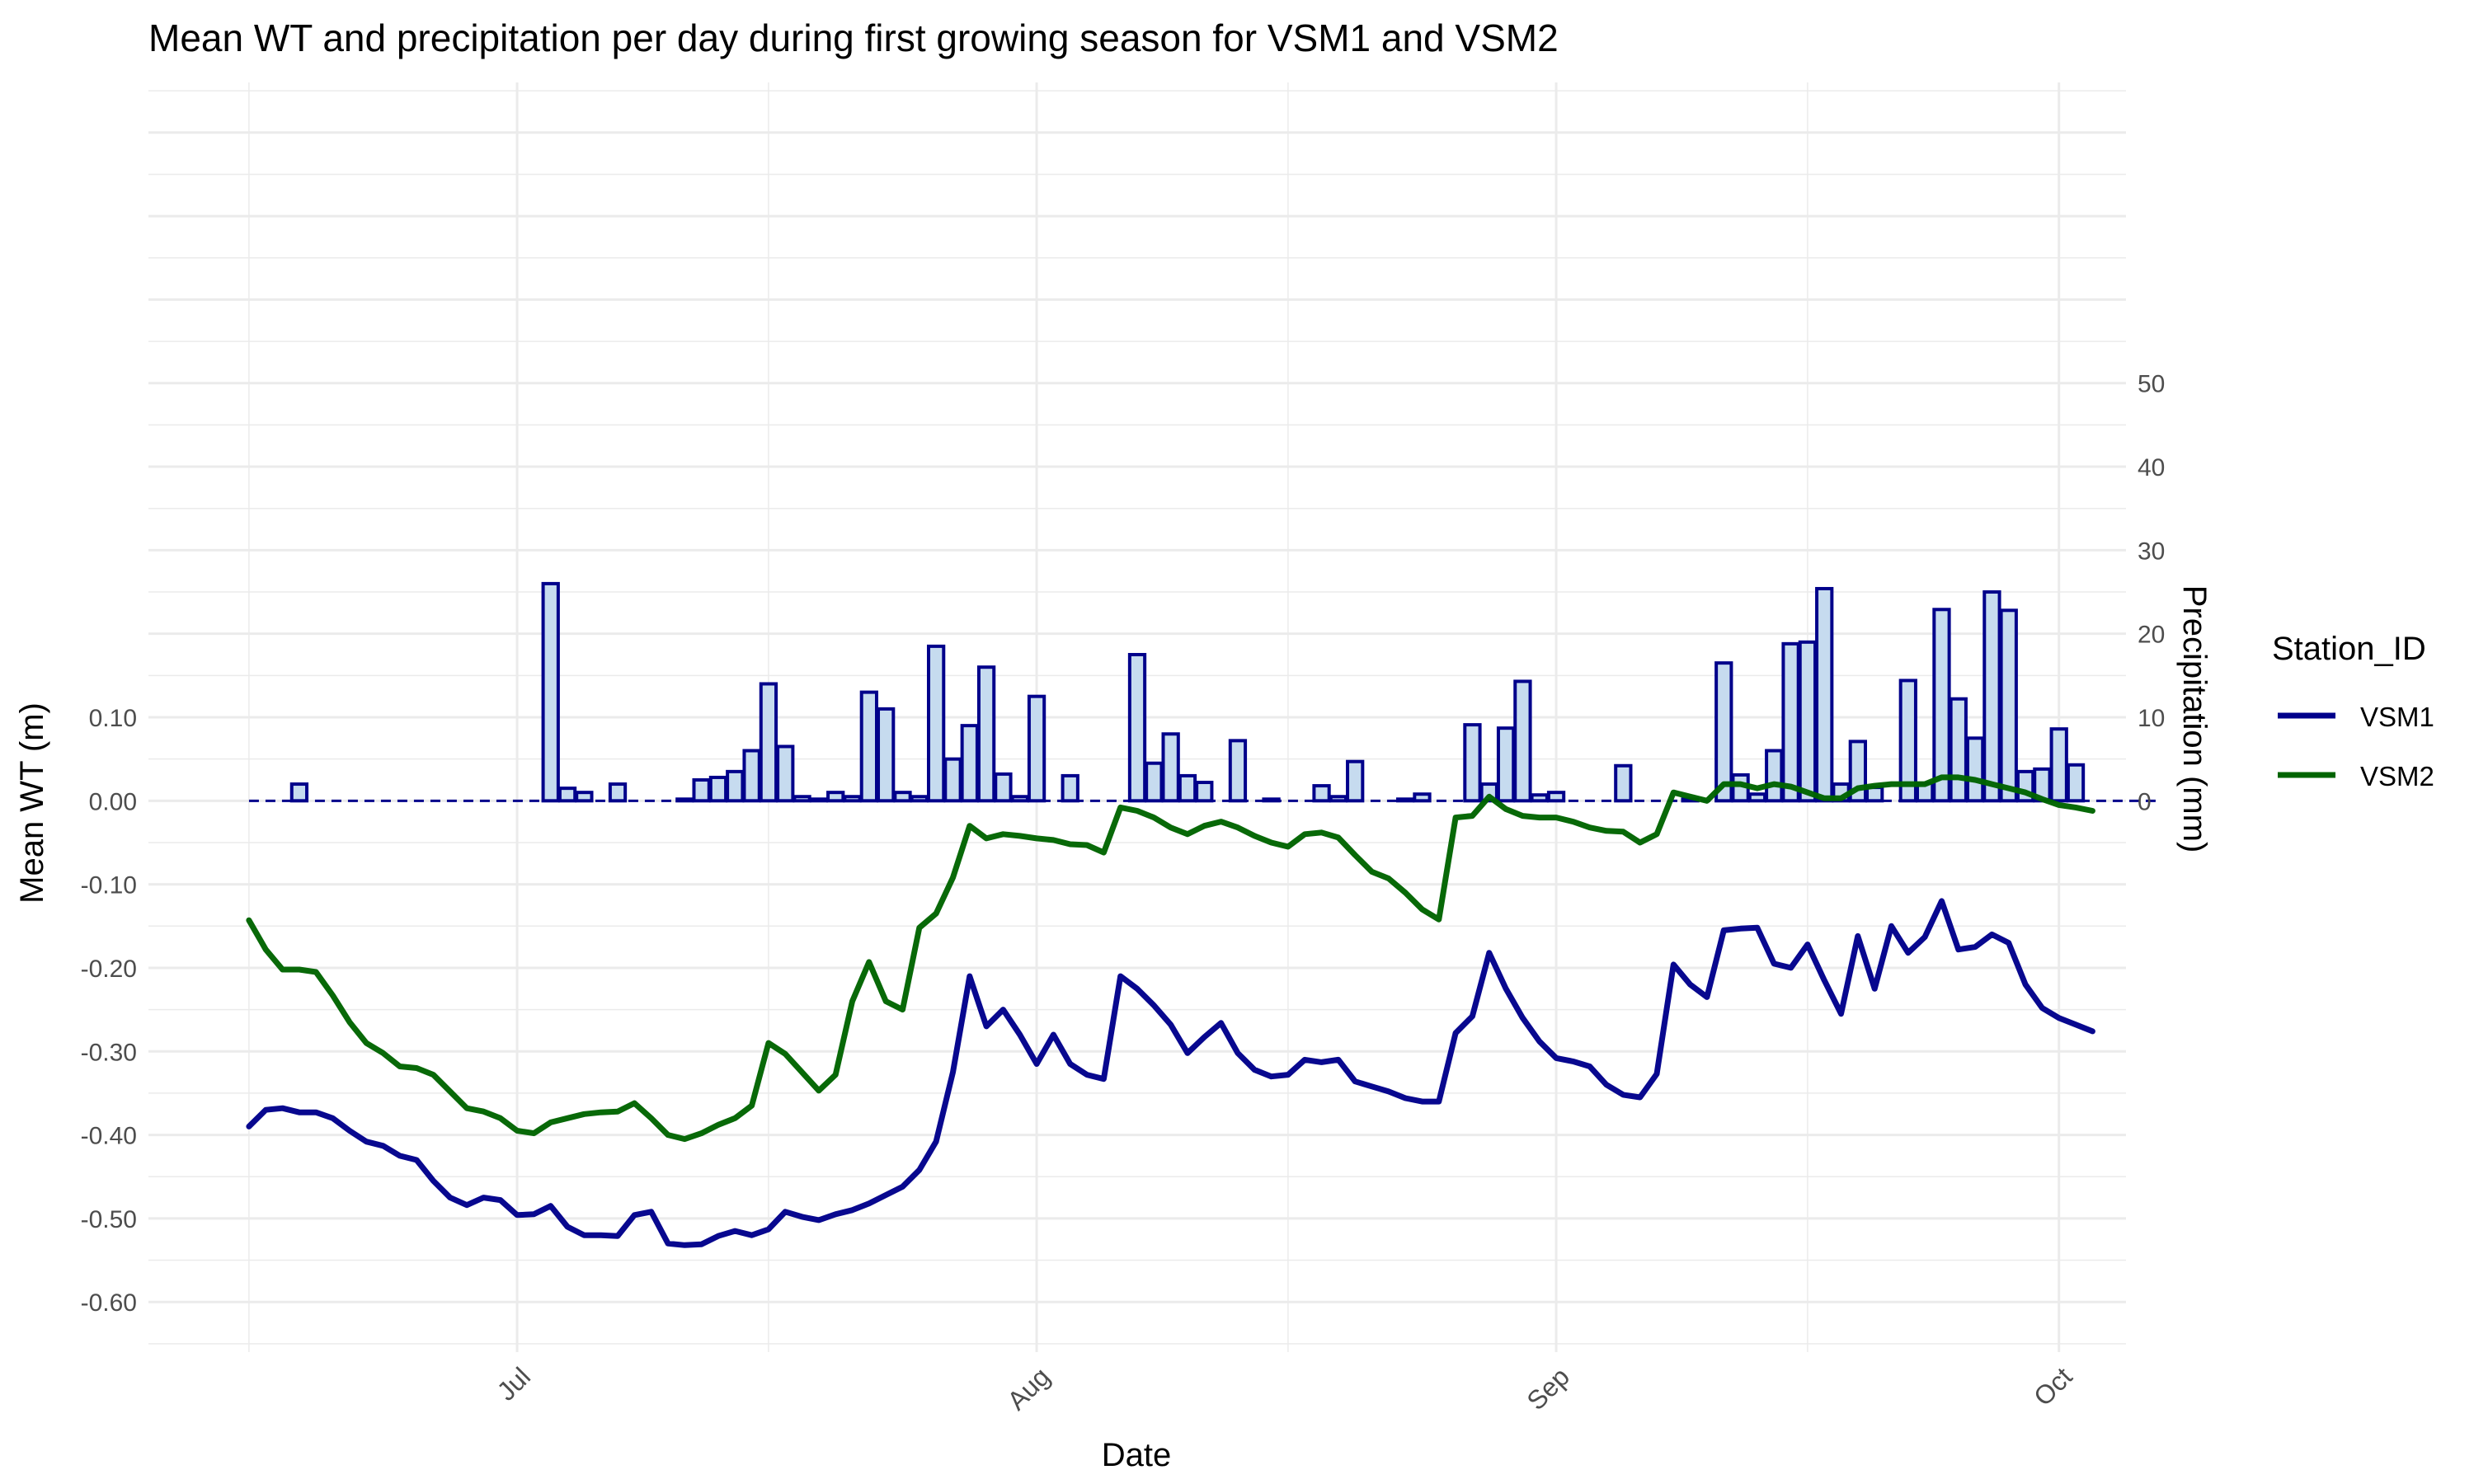 The image size is (2474, 1484). What do you see at coordinates (1028, 1388) in the screenshot?
I see `x-tick-label: Aug` at bounding box center [1028, 1388].